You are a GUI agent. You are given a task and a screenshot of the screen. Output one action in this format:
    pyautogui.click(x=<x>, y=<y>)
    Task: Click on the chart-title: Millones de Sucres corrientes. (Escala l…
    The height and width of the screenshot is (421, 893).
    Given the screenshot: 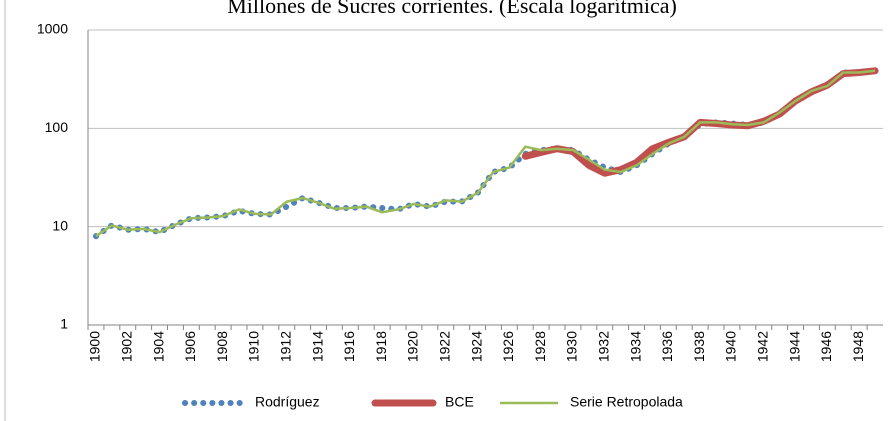 What is the action you would take?
    pyautogui.click(x=452, y=9)
    